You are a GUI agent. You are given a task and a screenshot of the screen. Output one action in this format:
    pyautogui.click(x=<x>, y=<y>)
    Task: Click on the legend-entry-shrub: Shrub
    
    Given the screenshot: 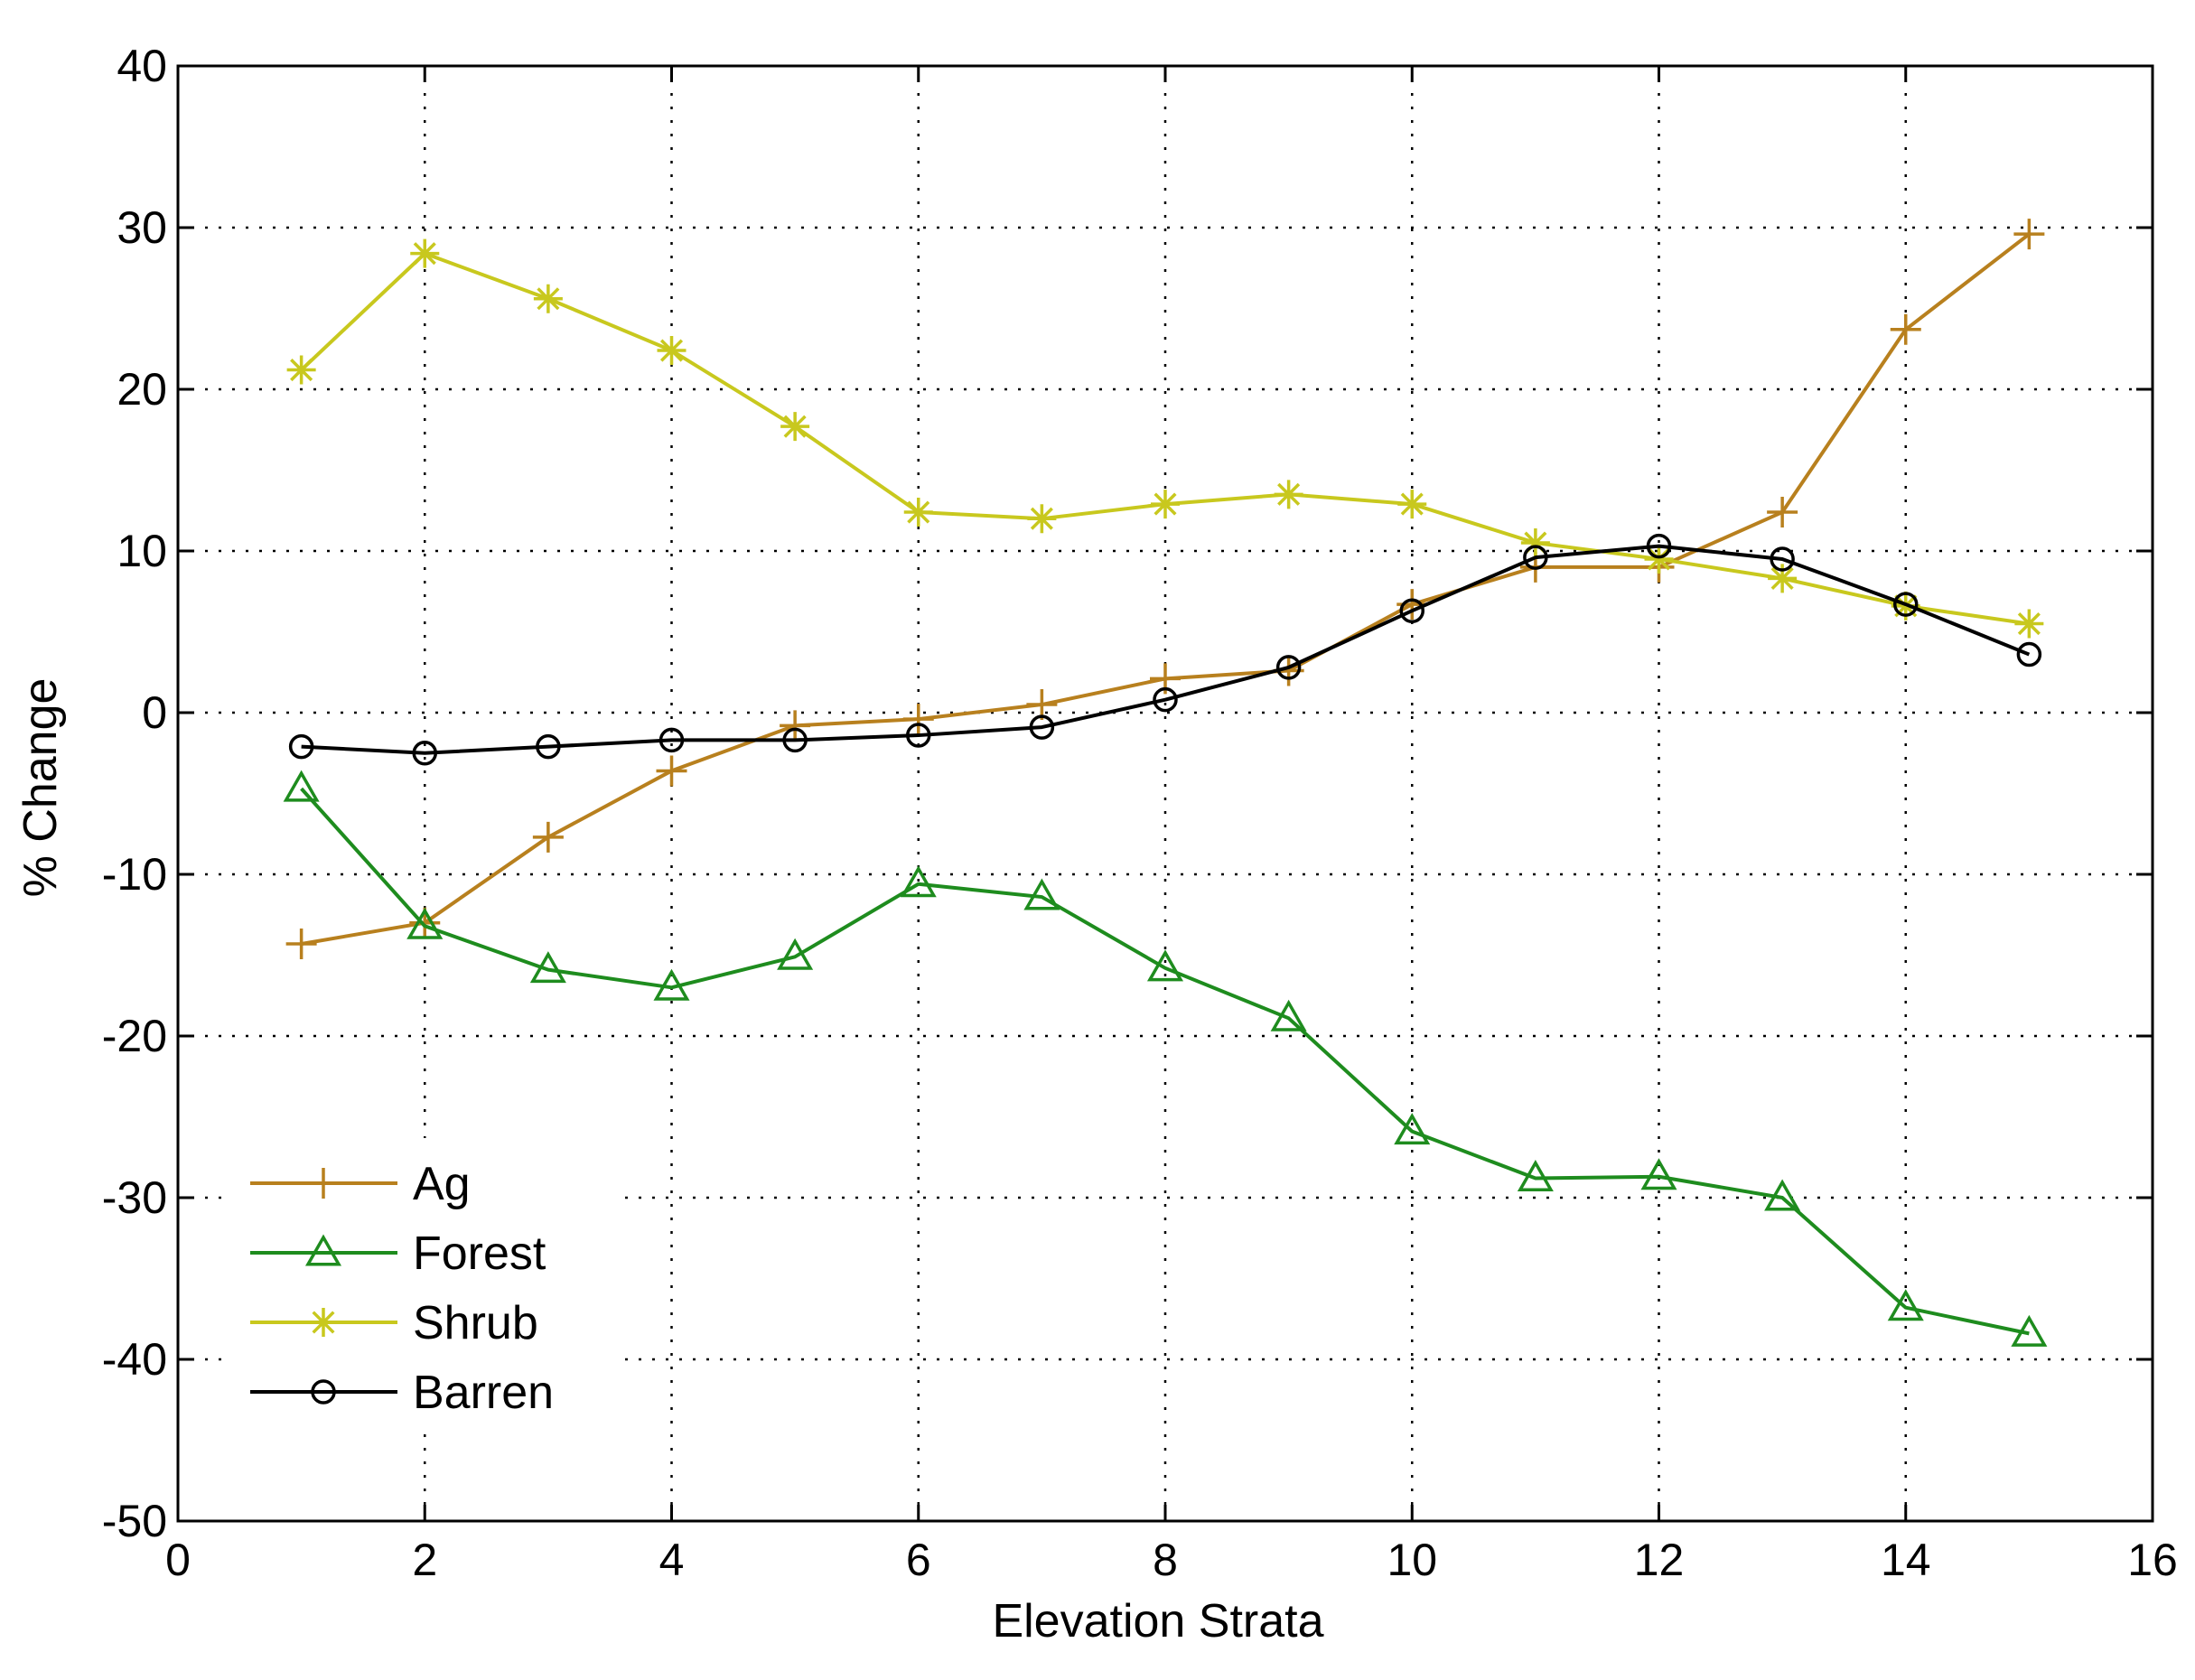 What is the action you would take?
    pyautogui.click(x=394, y=1323)
    